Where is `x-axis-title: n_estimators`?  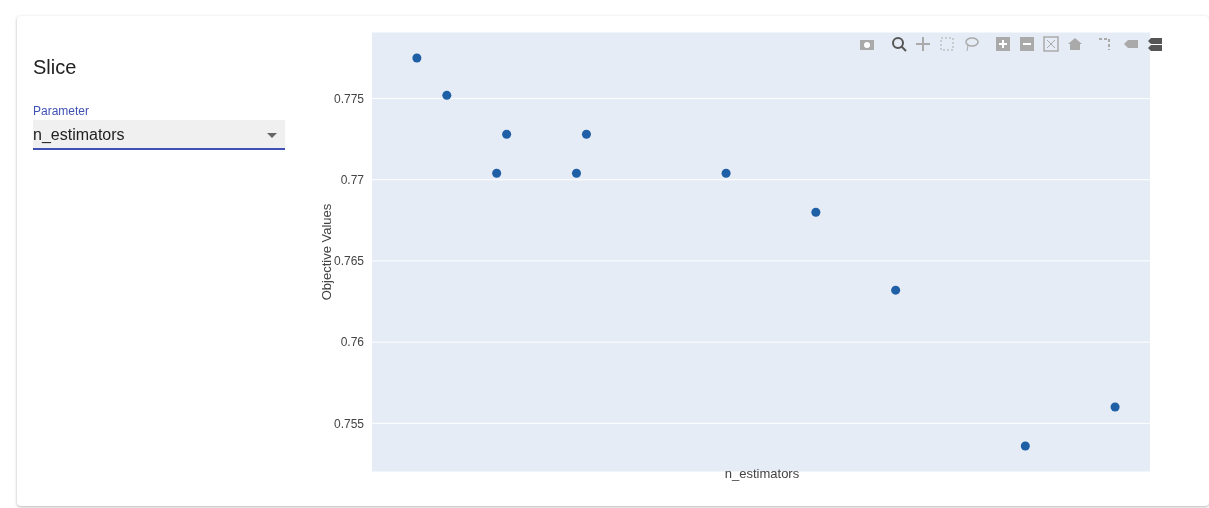
x-axis-title: n_estimators is located at coordinates (762, 473).